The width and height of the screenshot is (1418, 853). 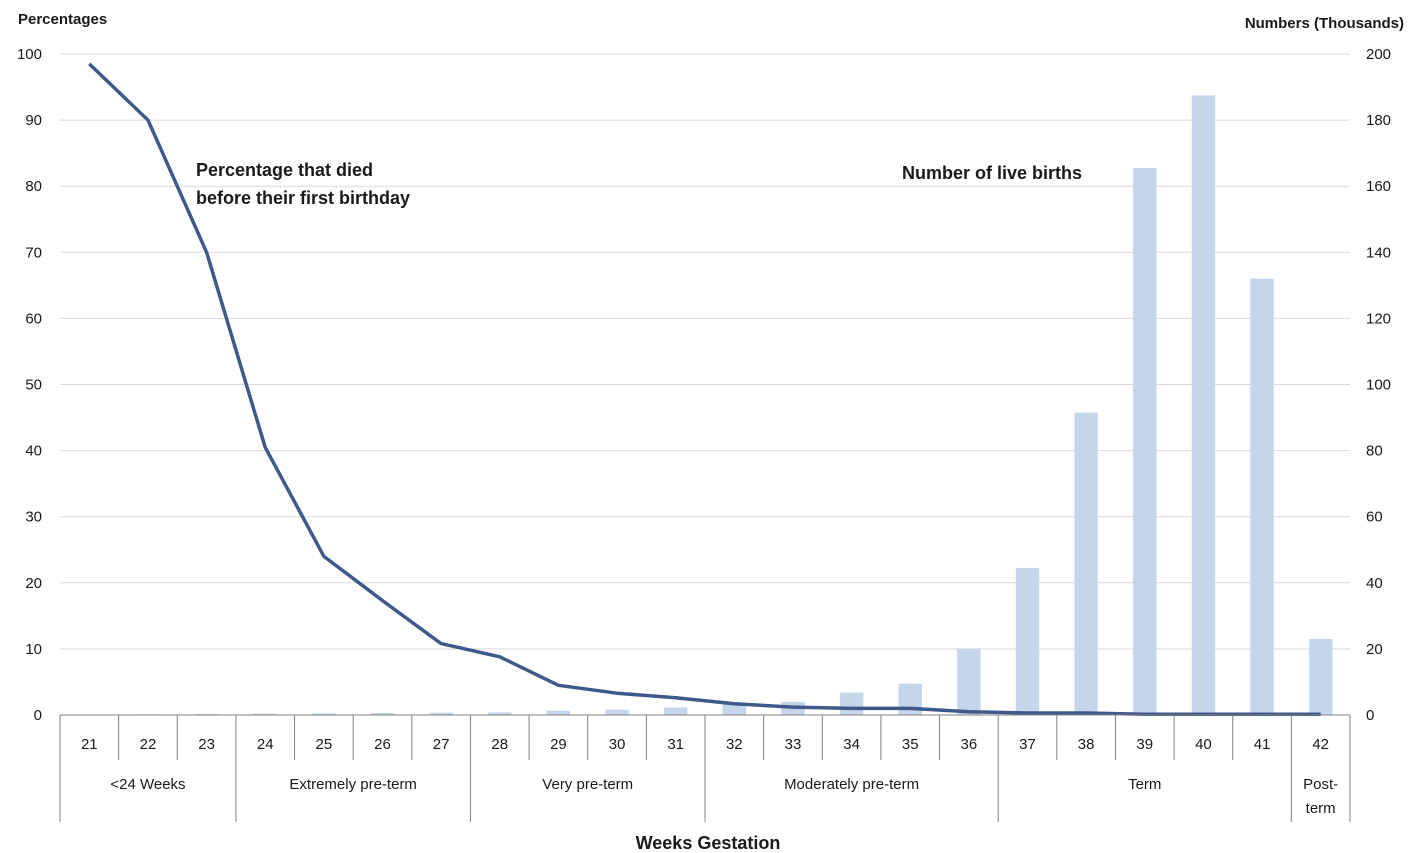 What do you see at coordinates (29, 54) in the screenshot?
I see `left-tick-label: 100` at bounding box center [29, 54].